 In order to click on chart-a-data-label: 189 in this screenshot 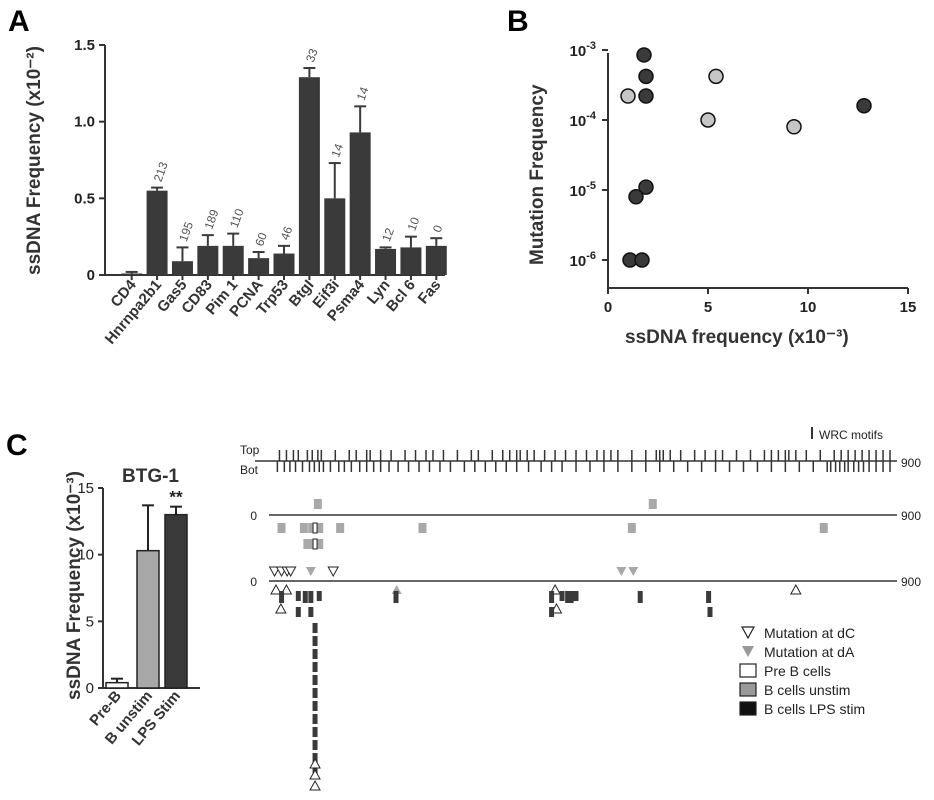, I will do `click(212, 219)`.